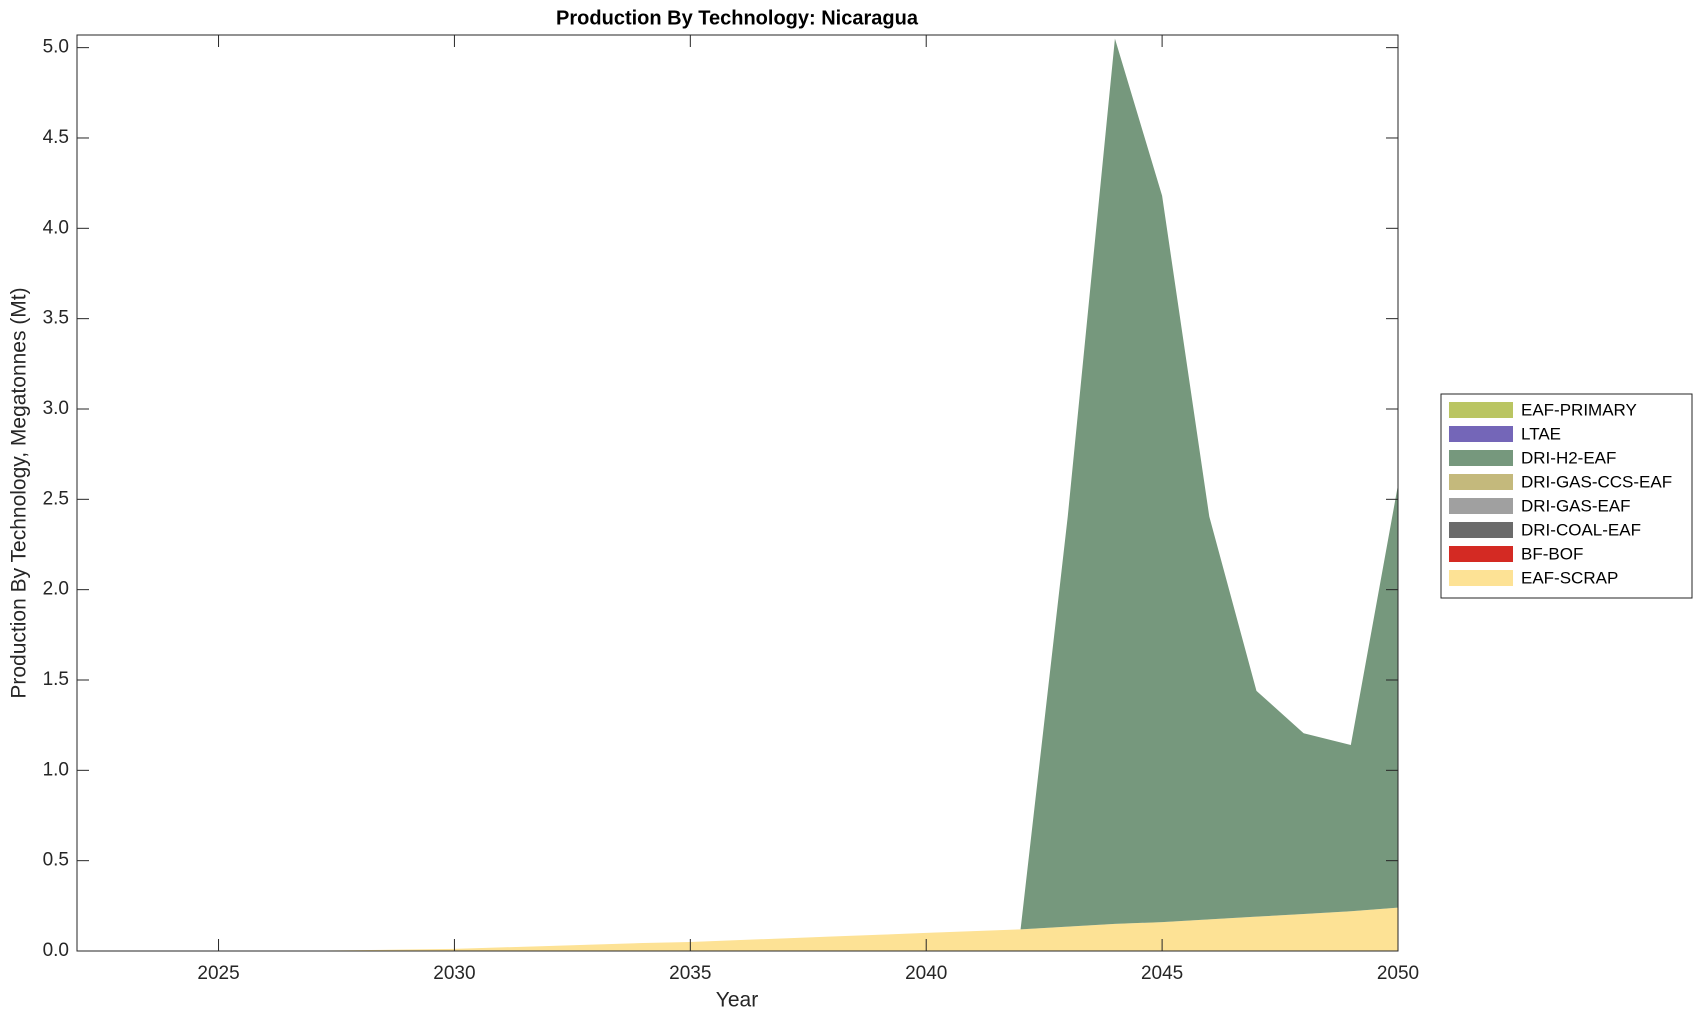 The width and height of the screenshot is (1703, 1020). I want to click on legend-label: LTAE, so click(1541, 433).